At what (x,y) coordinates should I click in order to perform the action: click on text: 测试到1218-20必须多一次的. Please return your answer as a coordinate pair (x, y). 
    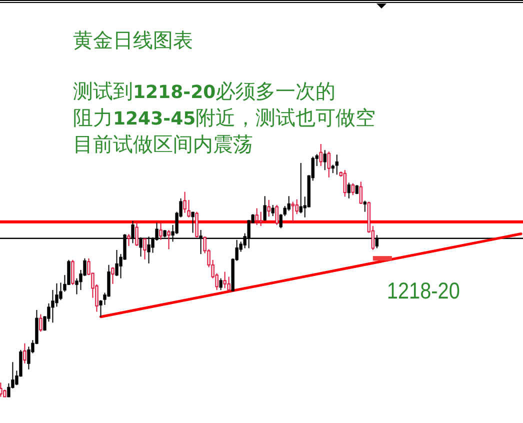
    Looking at the image, I should click on (204, 92).